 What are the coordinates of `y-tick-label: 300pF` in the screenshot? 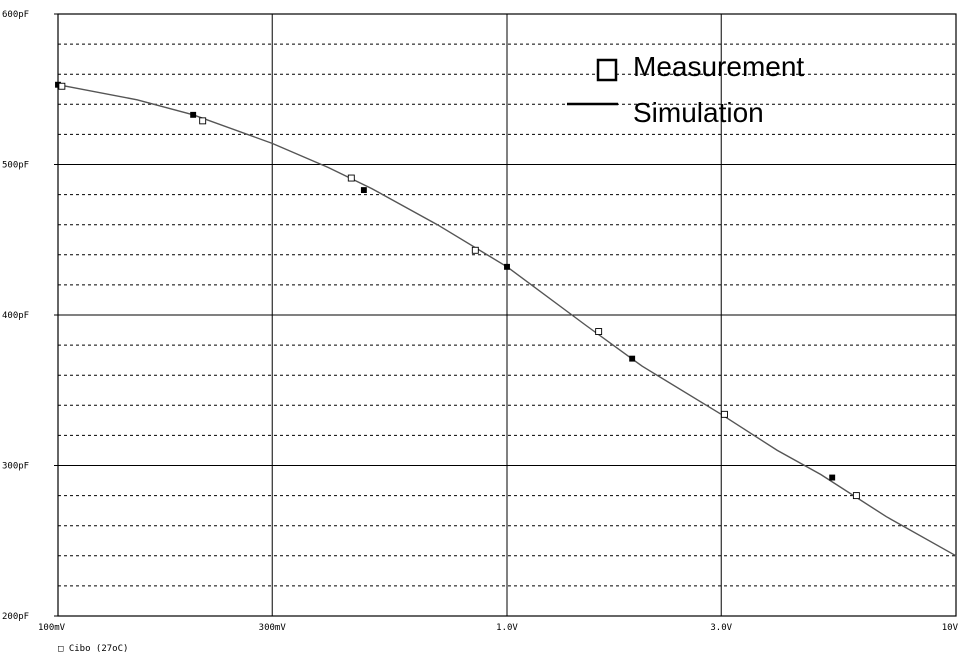 It's located at (15, 467).